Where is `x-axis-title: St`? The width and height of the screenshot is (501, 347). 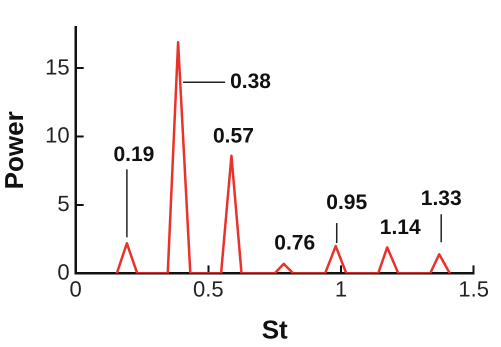 x-axis-title: St is located at coordinates (275, 329).